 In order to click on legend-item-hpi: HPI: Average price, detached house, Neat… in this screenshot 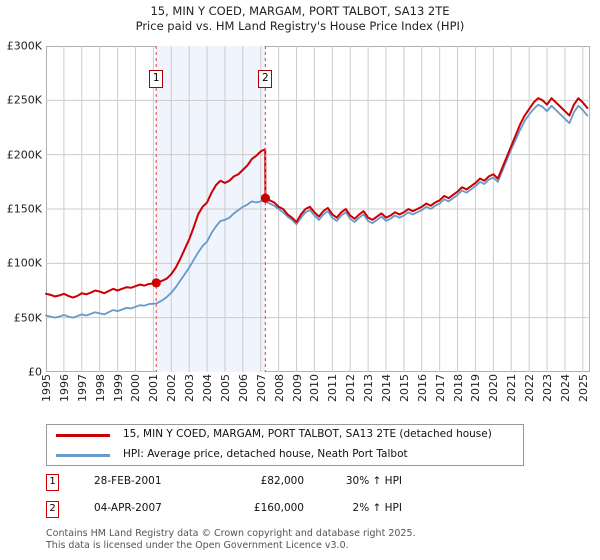, I will do `click(285, 455)`.